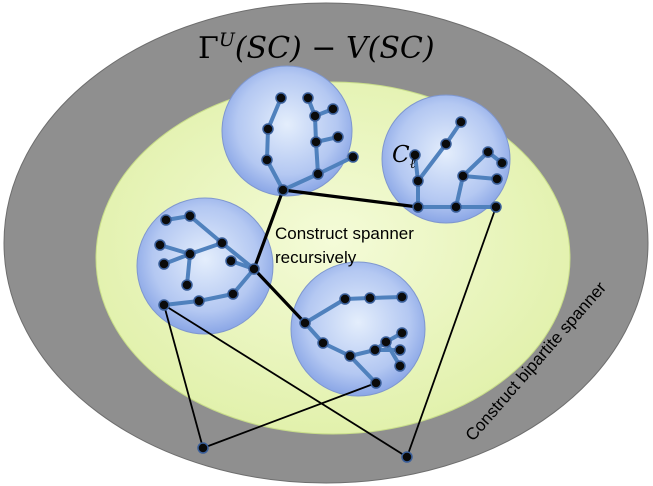 The height and width of the screenshot is (486, 653). I want to click on inner-label-line2: recursively, so click(316, 257).